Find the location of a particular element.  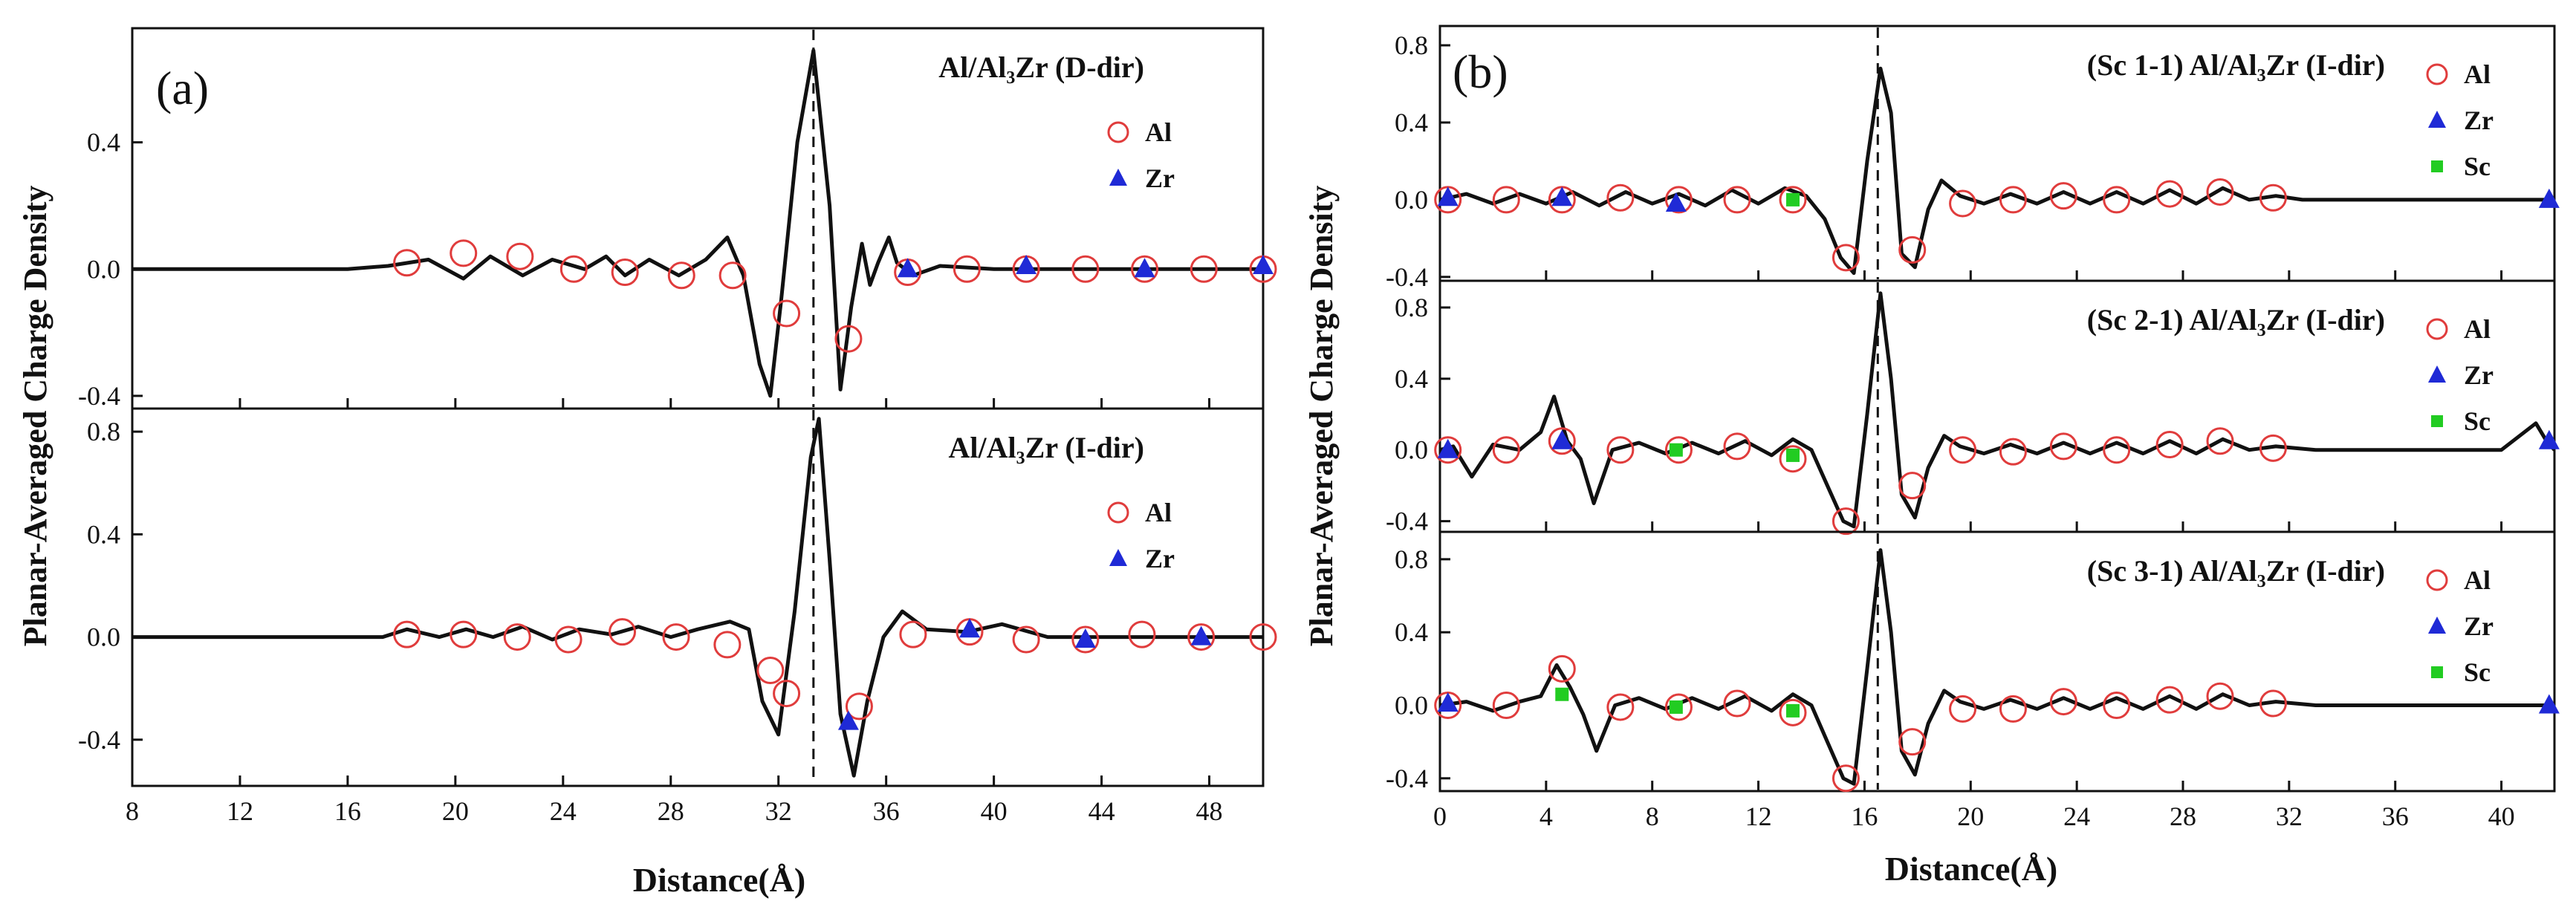

x-tick-label: 20 is located at coordinates (455, 811).